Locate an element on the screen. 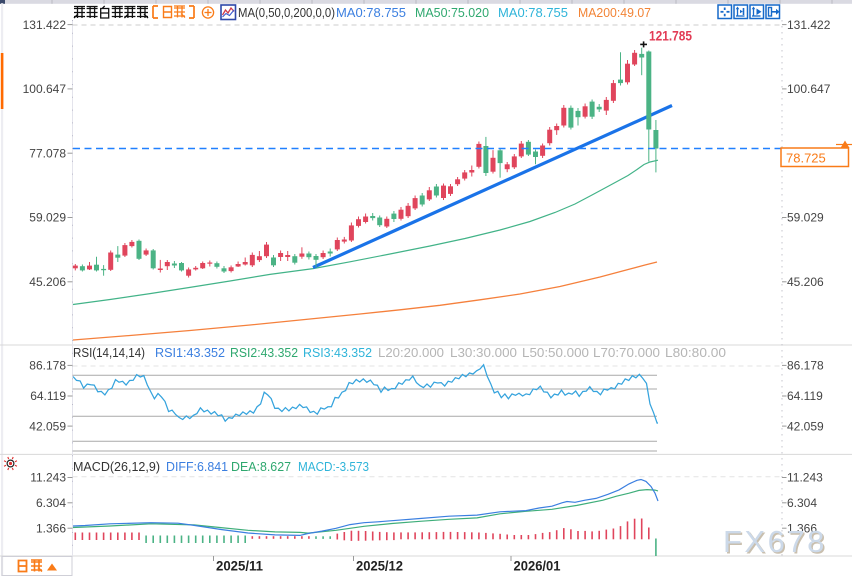  svg-text: DIFF:6.841 is located at coordinates (197, 467).